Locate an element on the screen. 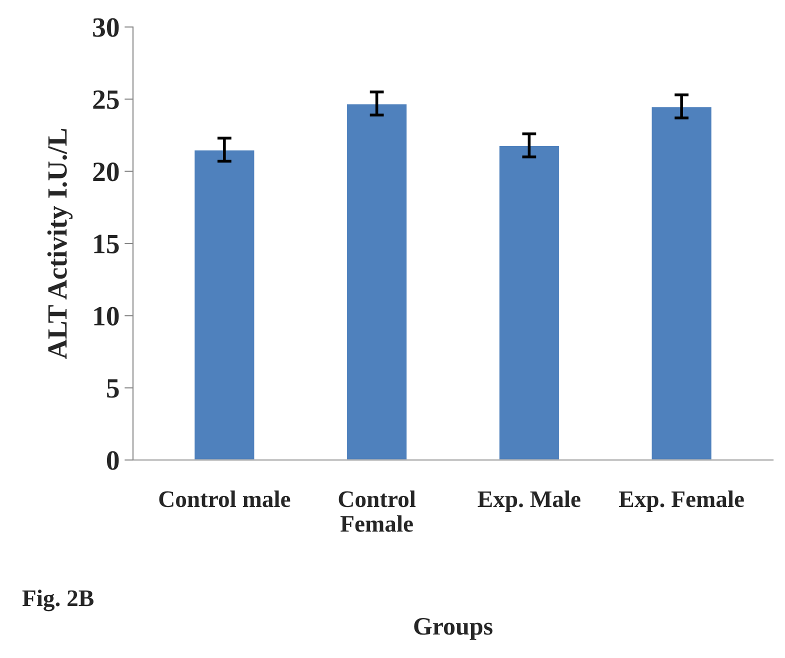  y-tick-label: 15 is located at coordinates (106, 244).